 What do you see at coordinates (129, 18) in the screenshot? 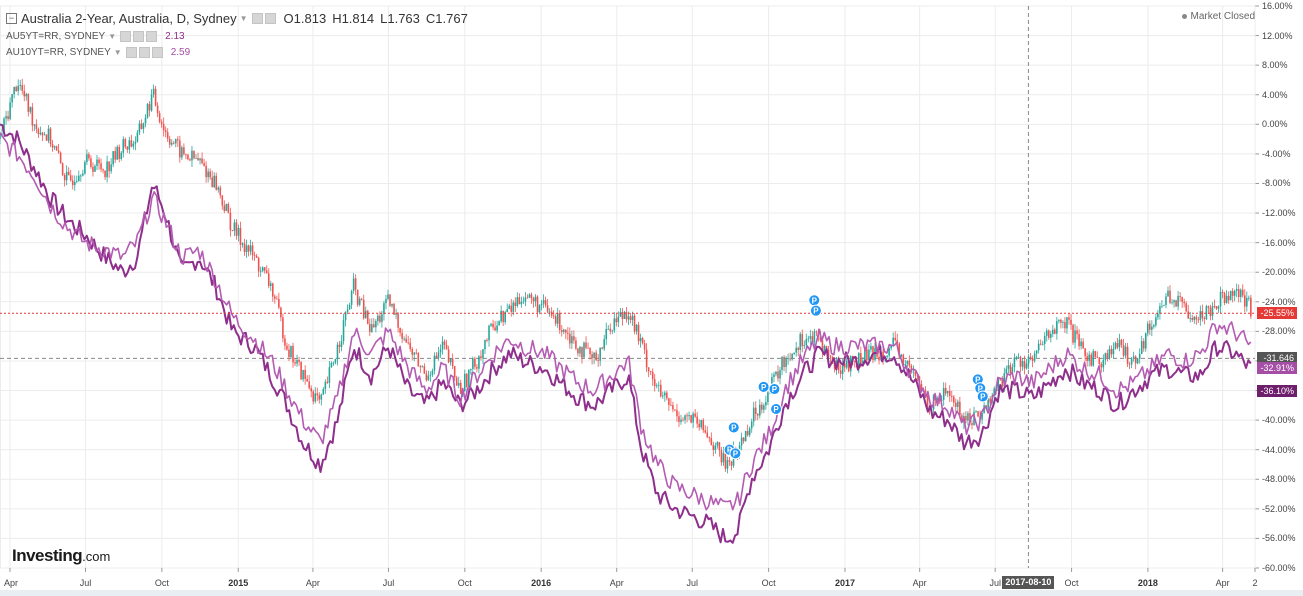
I see `main-series-name: Australia 2-Year, Australia, D, Sydney` at bounding box center [129, 18].